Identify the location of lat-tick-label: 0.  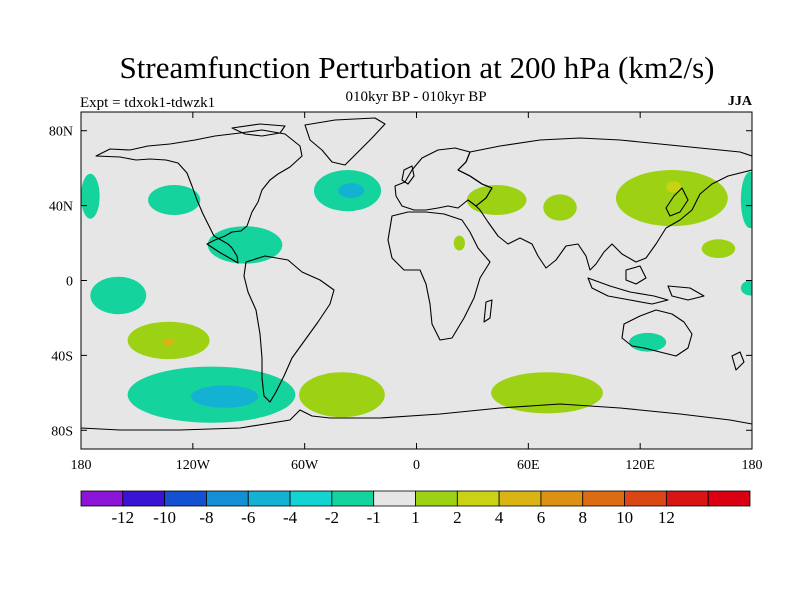
(69, 282).